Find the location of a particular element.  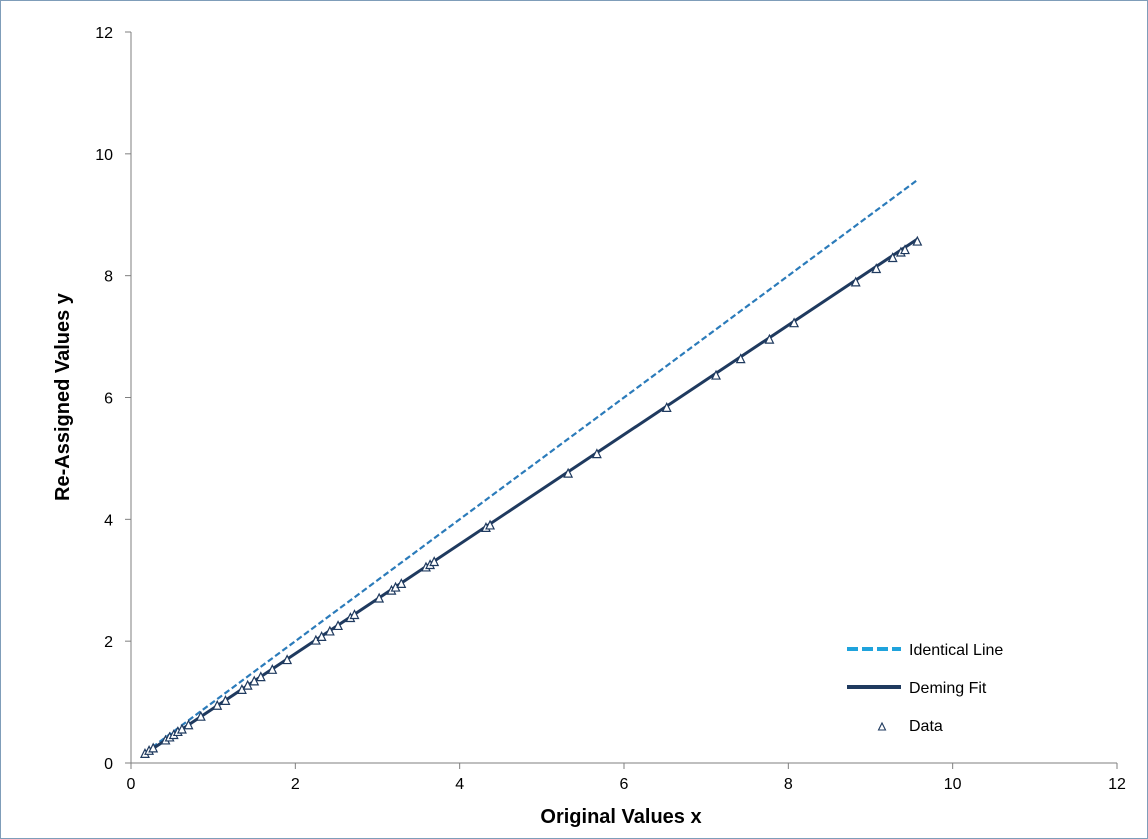

legend-label-data: Data is located at coordinates (926, 726).